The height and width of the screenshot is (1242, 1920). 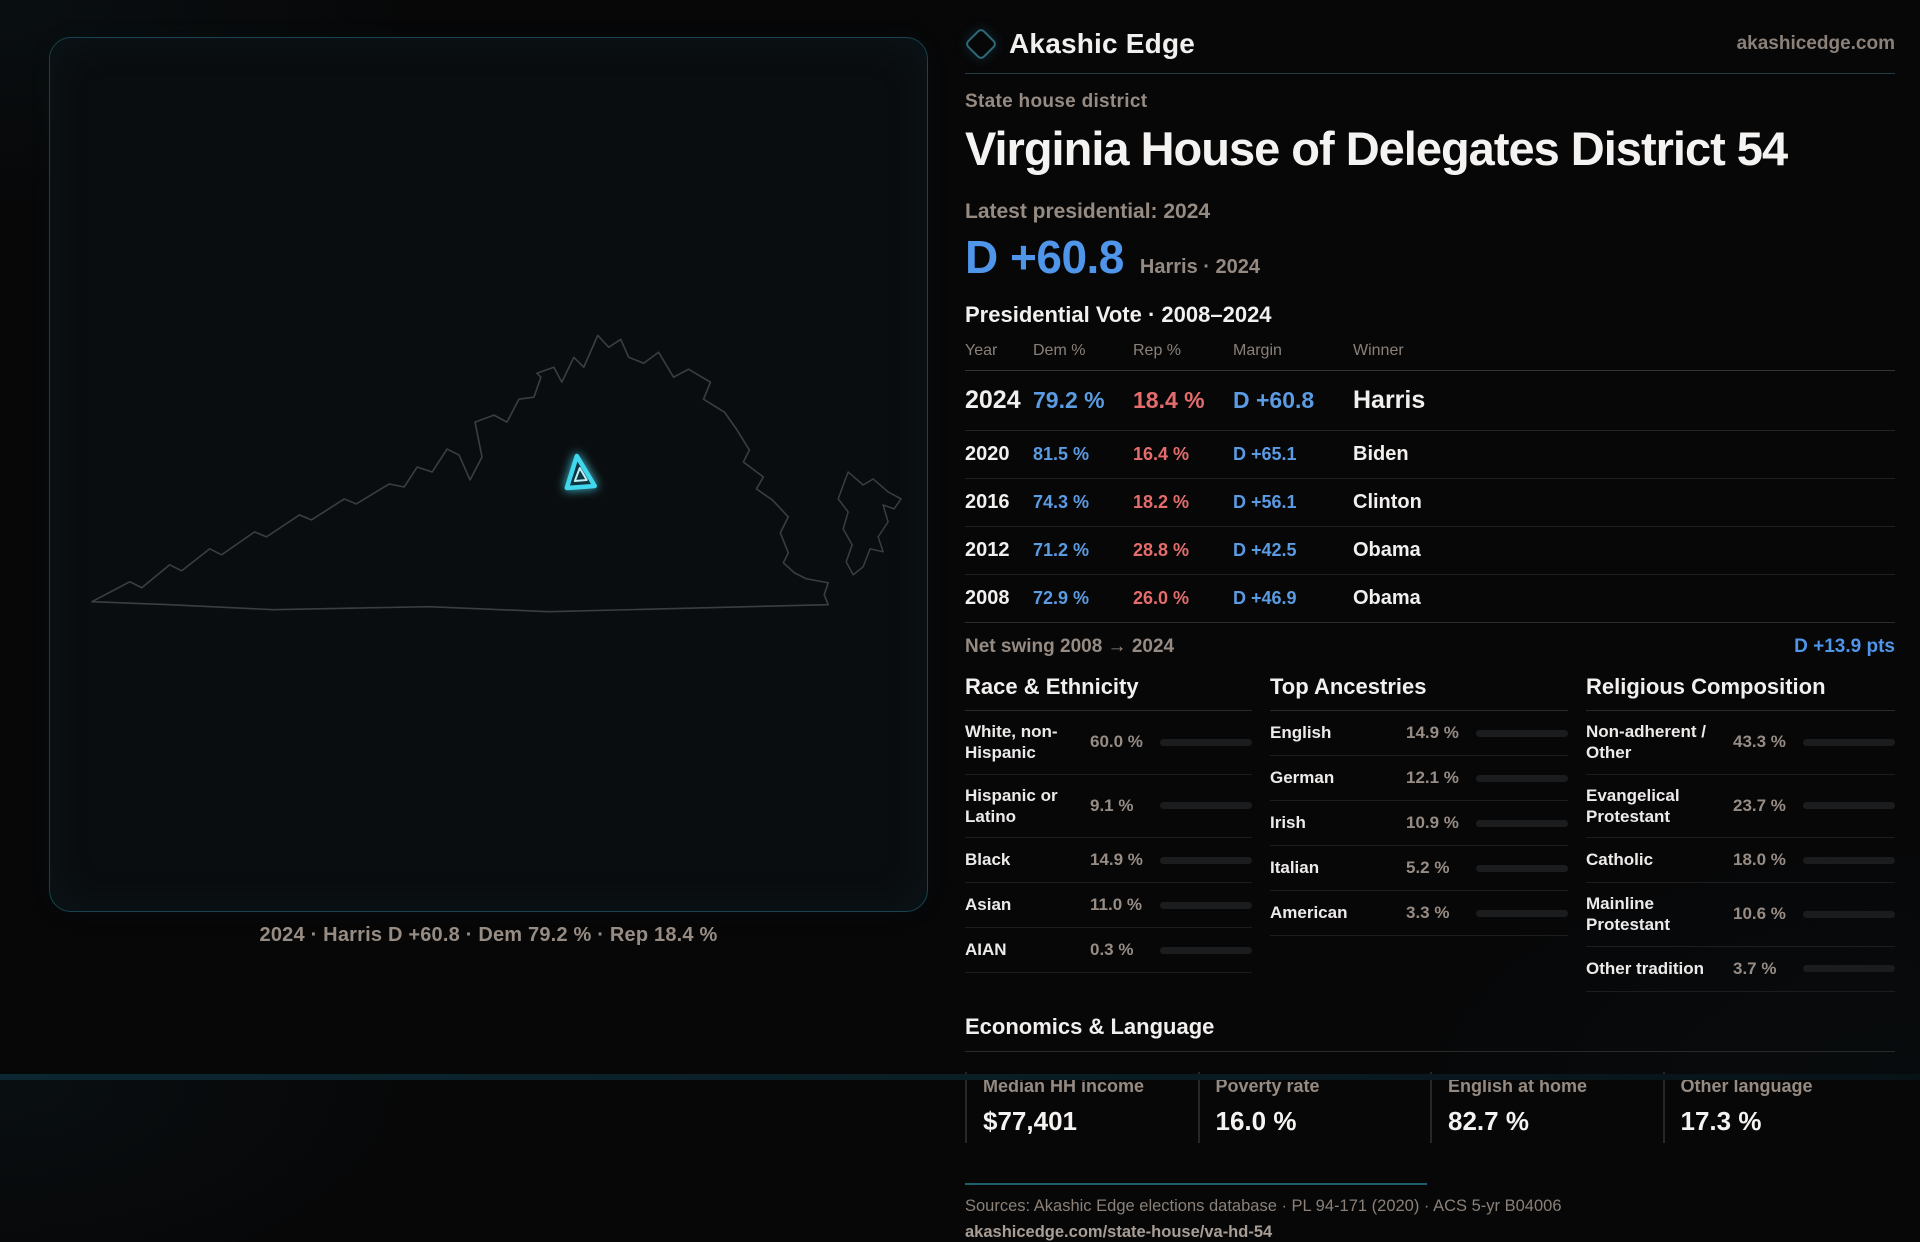 What do you see at coordinates (1157, 350) in the screenshot?
I see `col-rep: Rep %` at bounding box center [1157, 350].